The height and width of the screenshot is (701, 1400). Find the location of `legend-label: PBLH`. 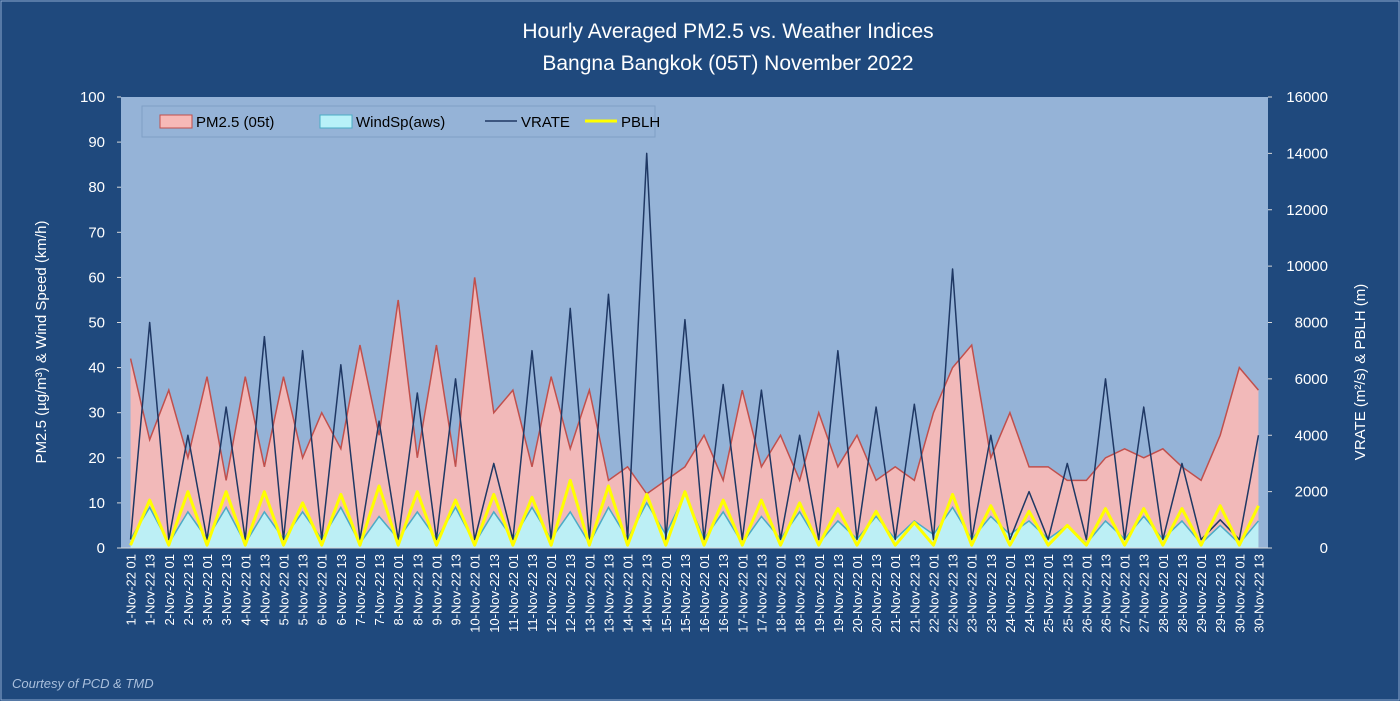

legend-label: PBLH is located at coordinates (640, 122).